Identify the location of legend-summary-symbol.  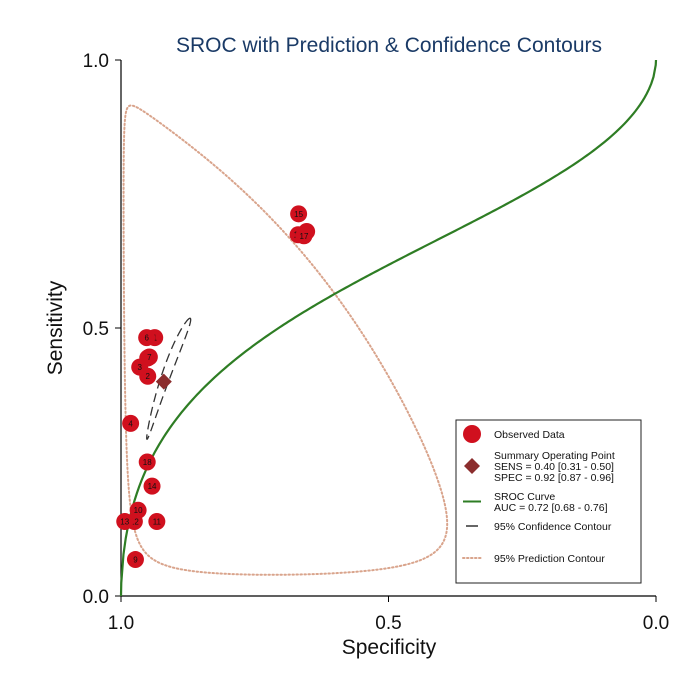
(472, 466).